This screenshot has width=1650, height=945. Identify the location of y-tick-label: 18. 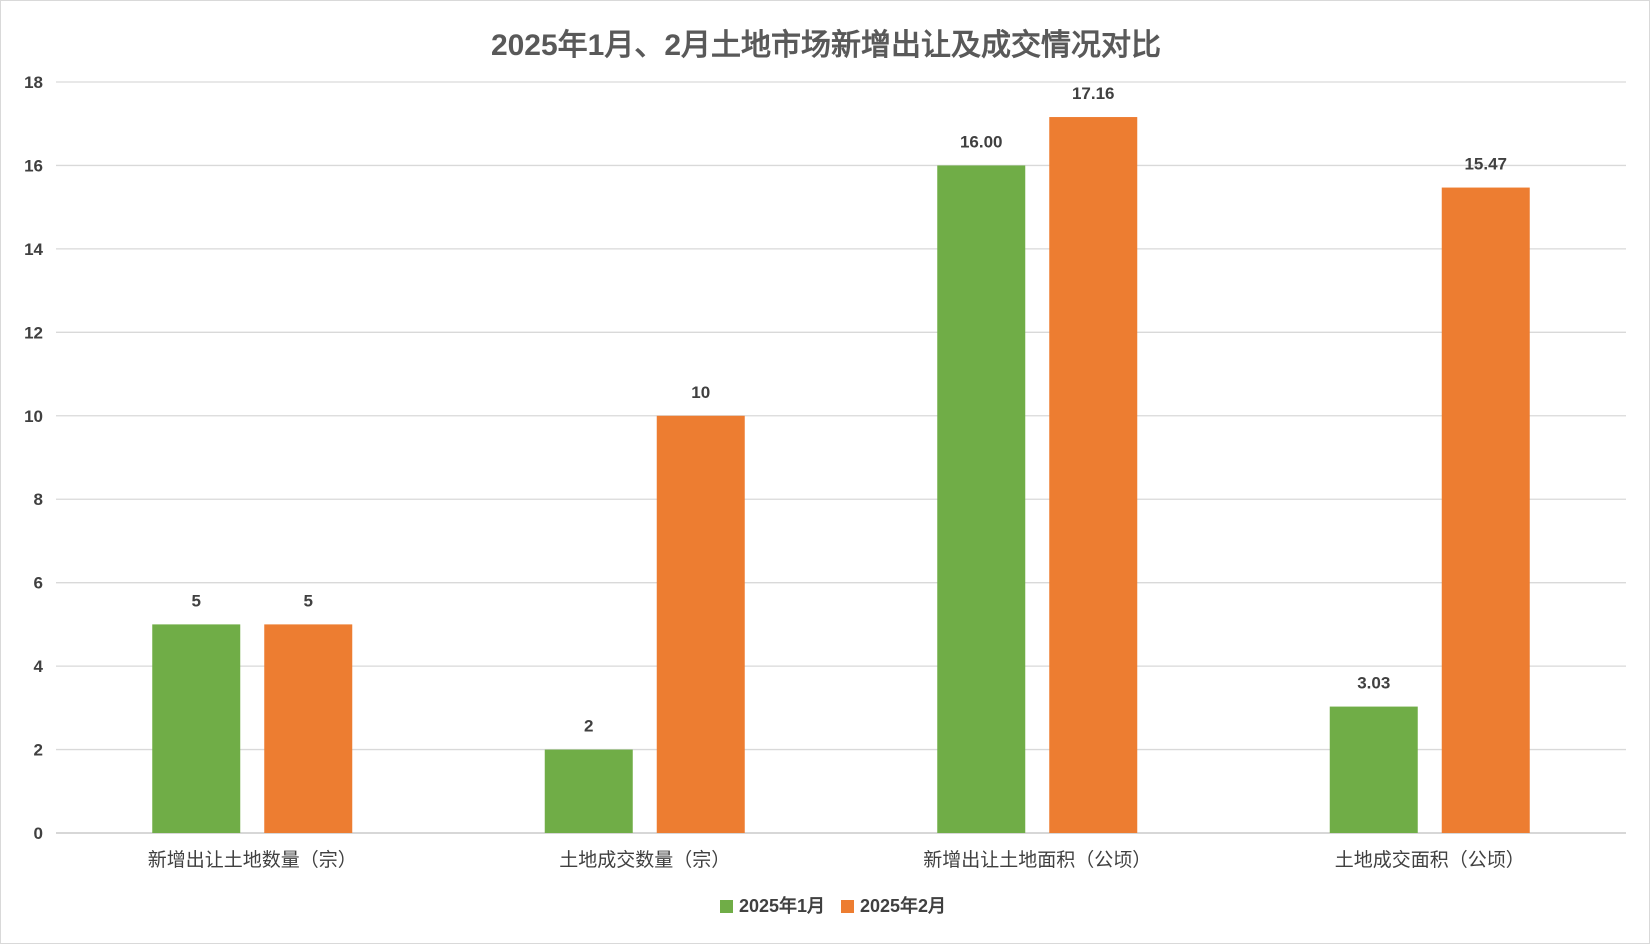
(33, 82).